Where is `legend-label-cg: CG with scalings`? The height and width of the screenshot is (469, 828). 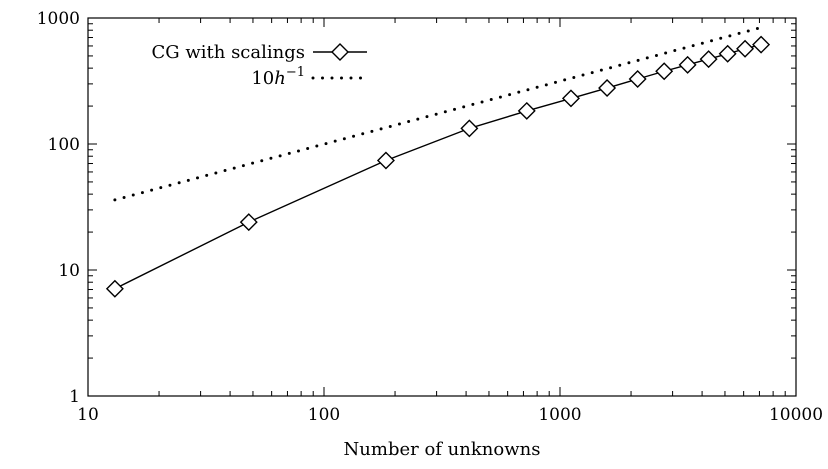
legend-label-cg: CG with scalings is located at coordinates (228, 52).